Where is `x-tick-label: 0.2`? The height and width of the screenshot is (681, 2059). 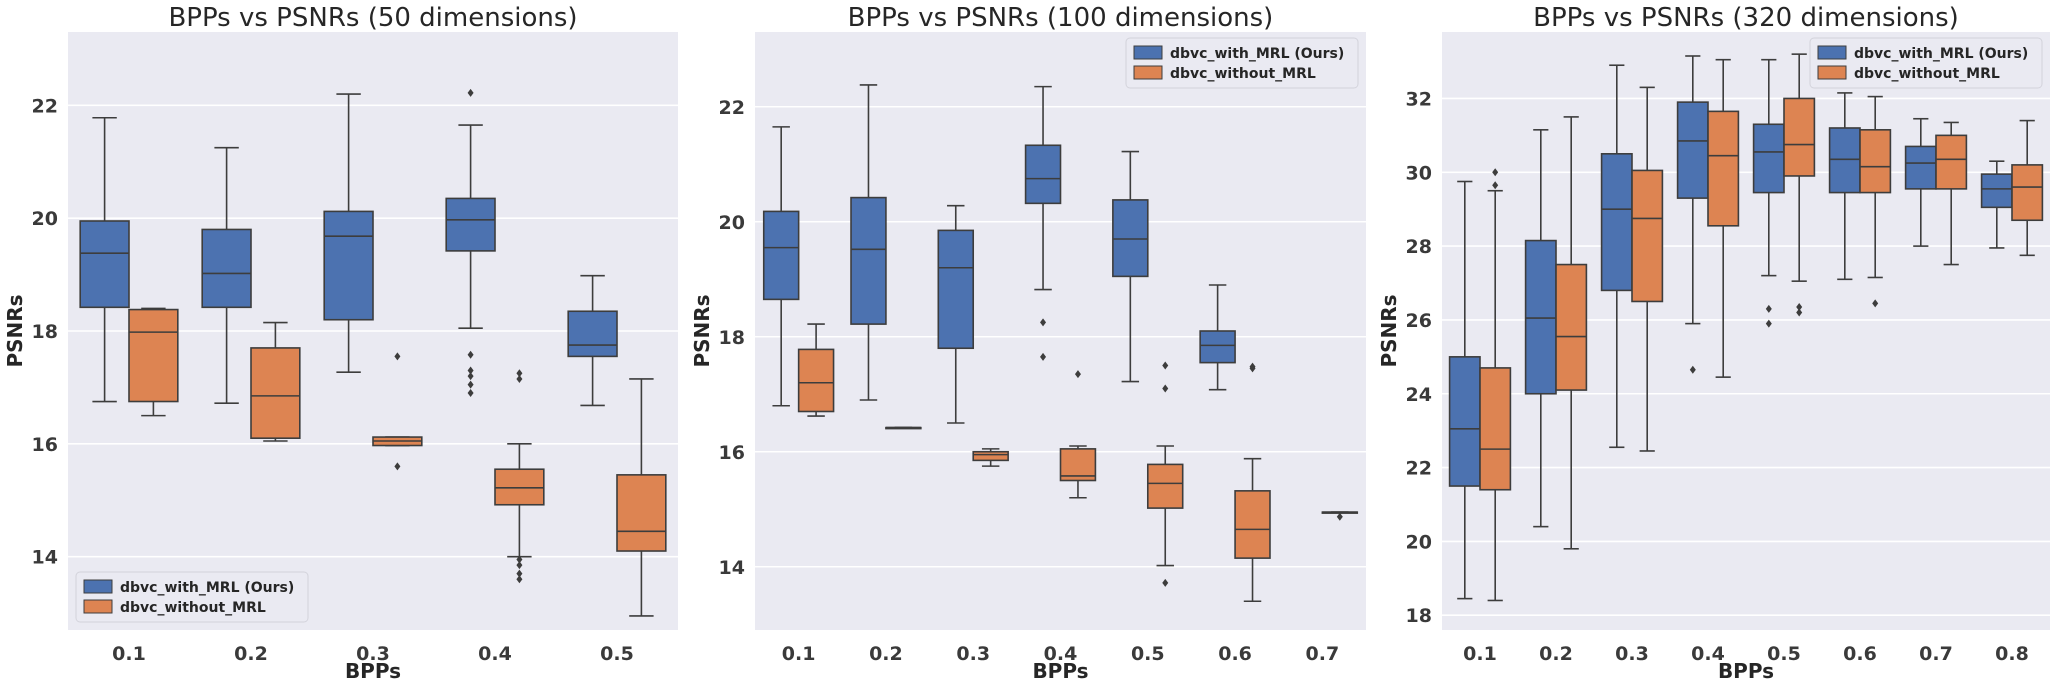
x-tick-label: 0.2 is located at coordinates (251, 654).